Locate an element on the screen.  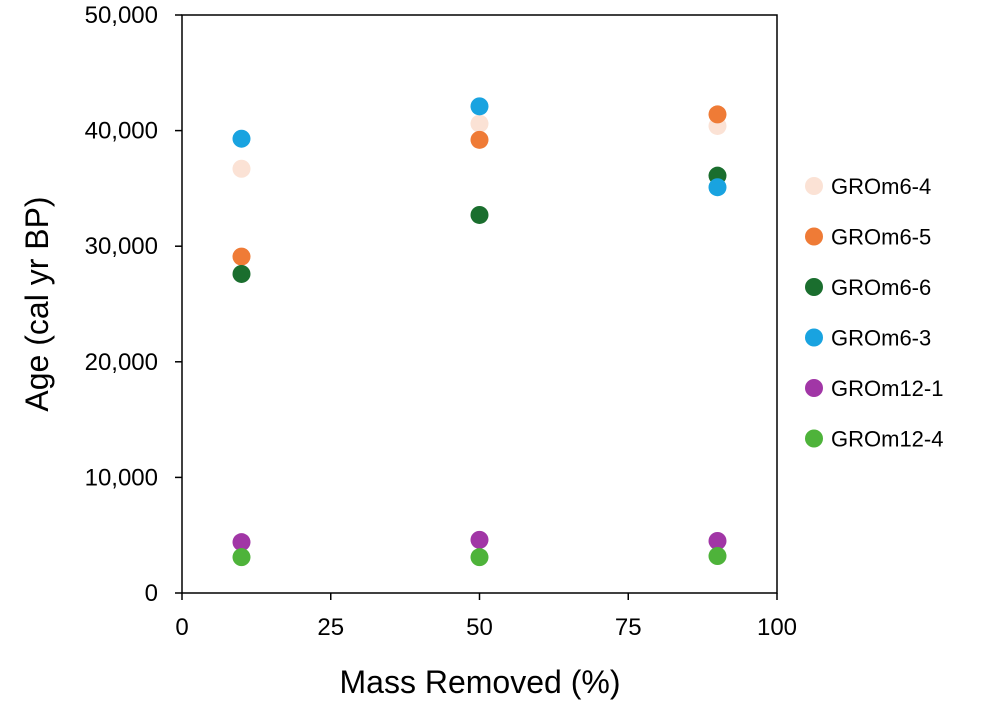
legend-label: GROm6-4 is located at coordinates (881, 186).